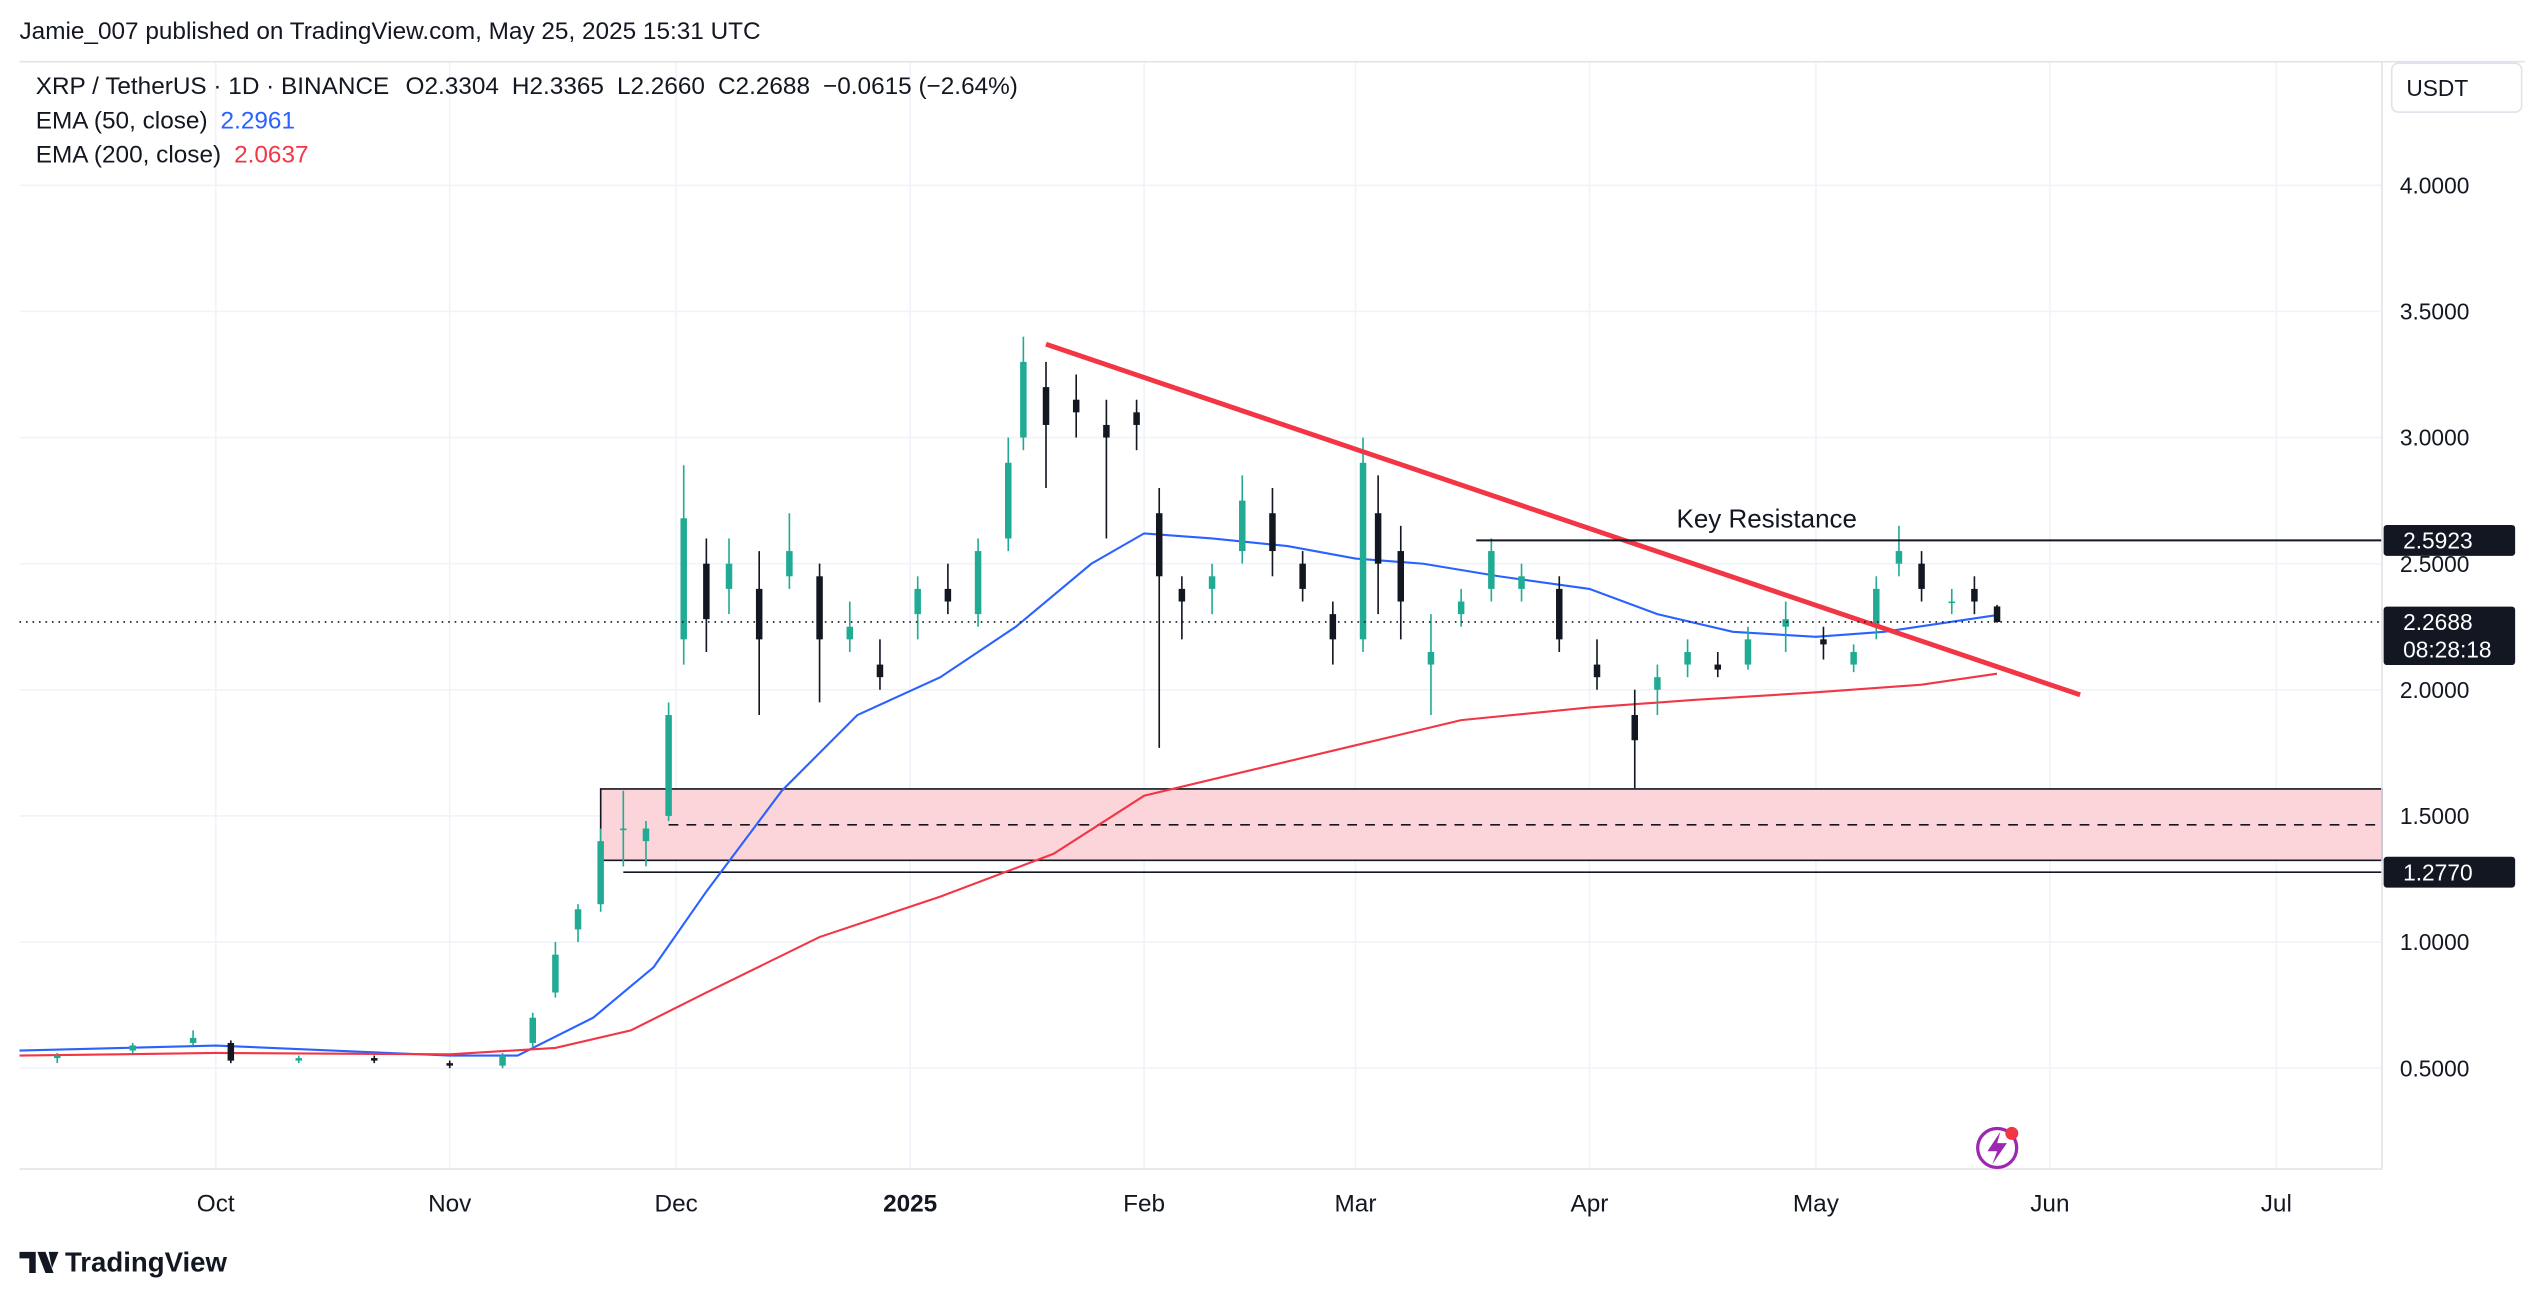 Image resolution: width=2546 pixels, height=1298 pixels. Describe the element at coordinates (450, 1203) in the screenshot. I see `x-tick-label: Nov` at that location.